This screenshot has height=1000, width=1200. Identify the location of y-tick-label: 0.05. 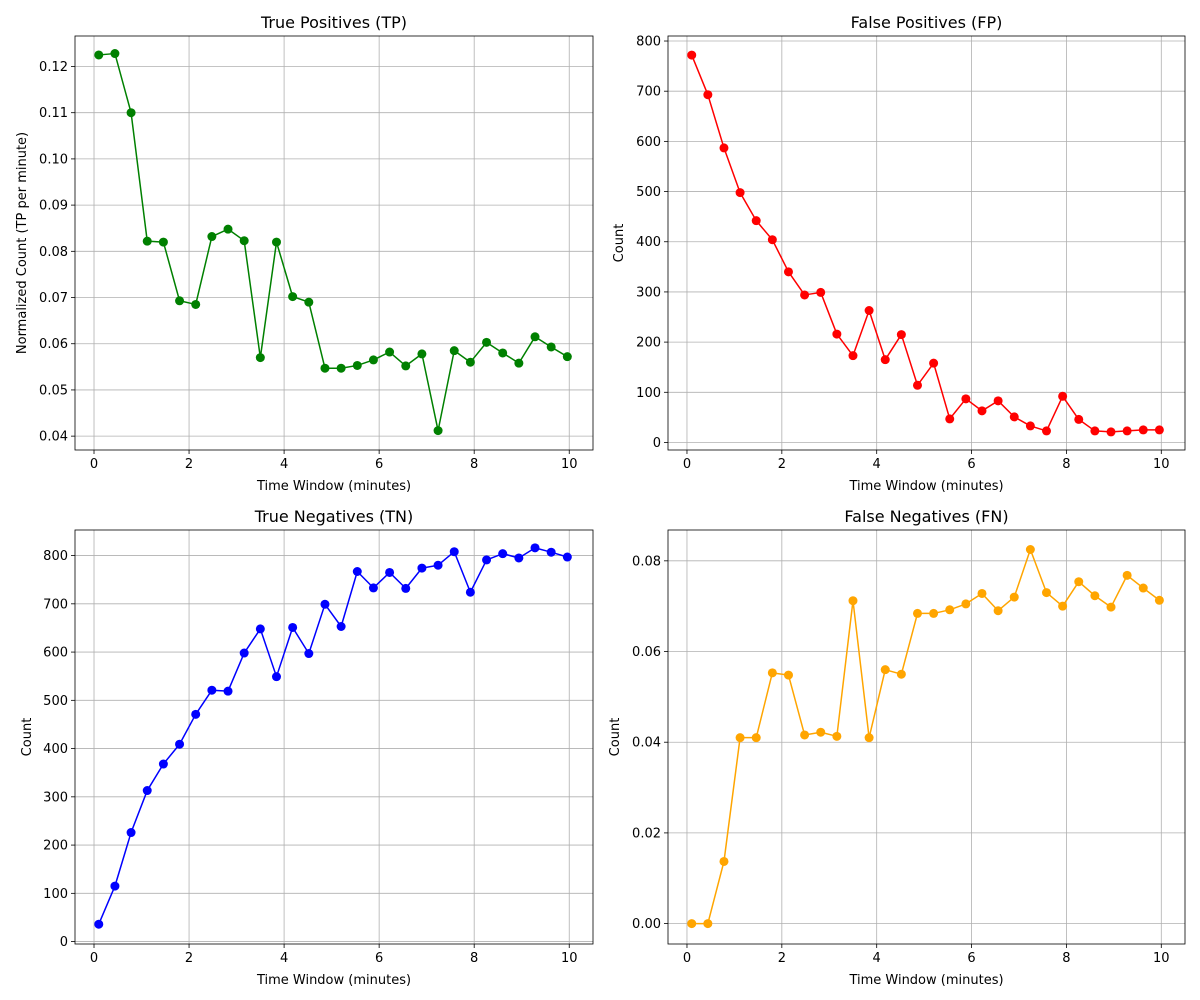
(53, 390).